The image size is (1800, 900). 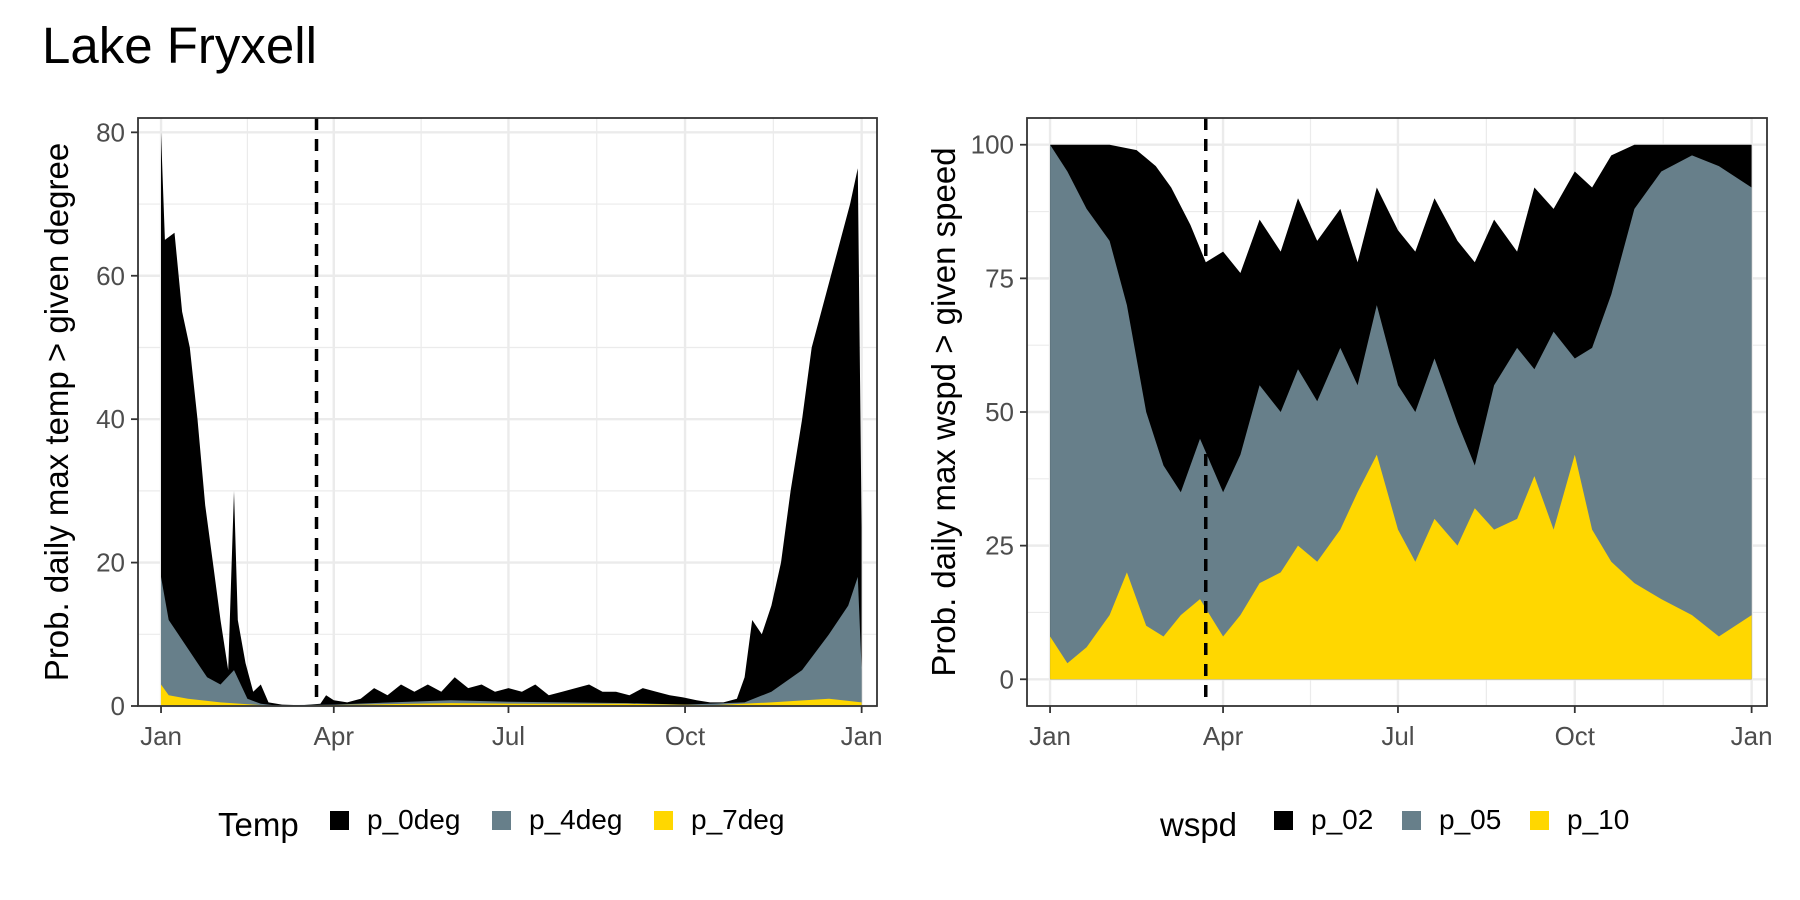 What do you see at coordinates (413, 819) in the screenshot?
I see `legend-label-p_0deg: p_0deg` at bounding box center [413, 819].